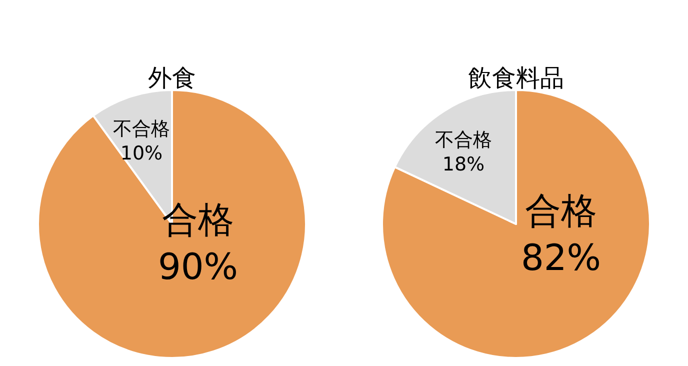  Describe the element at coordinates (463, 165) in the screenshot. I see `data-label: 18%` at that location.